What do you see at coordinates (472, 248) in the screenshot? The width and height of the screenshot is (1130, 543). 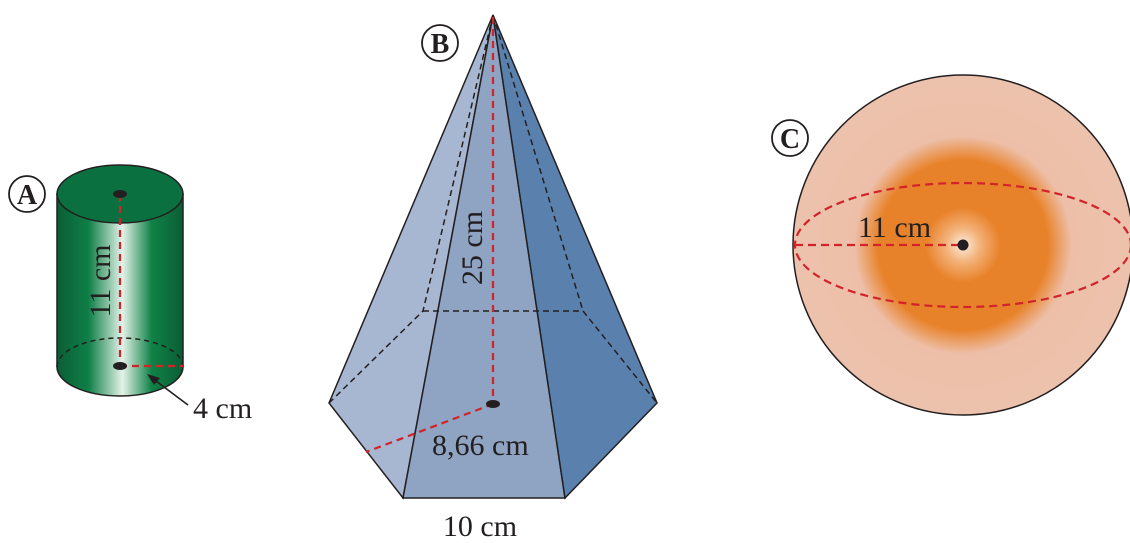 I see `pyramid-height-label: 25 cm` at bounding box center [472, 248].